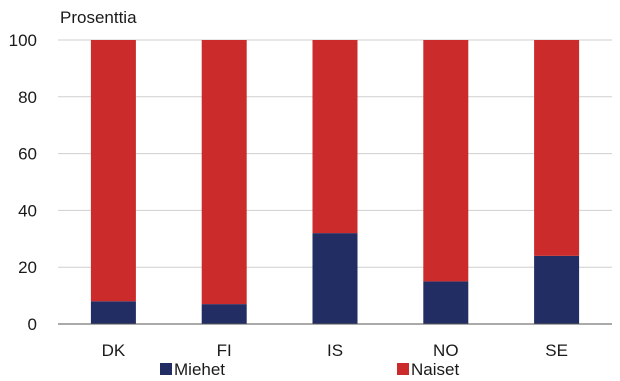 The image size is (620, 381). I want to click on x-category-label: IS, so click(335, 350).